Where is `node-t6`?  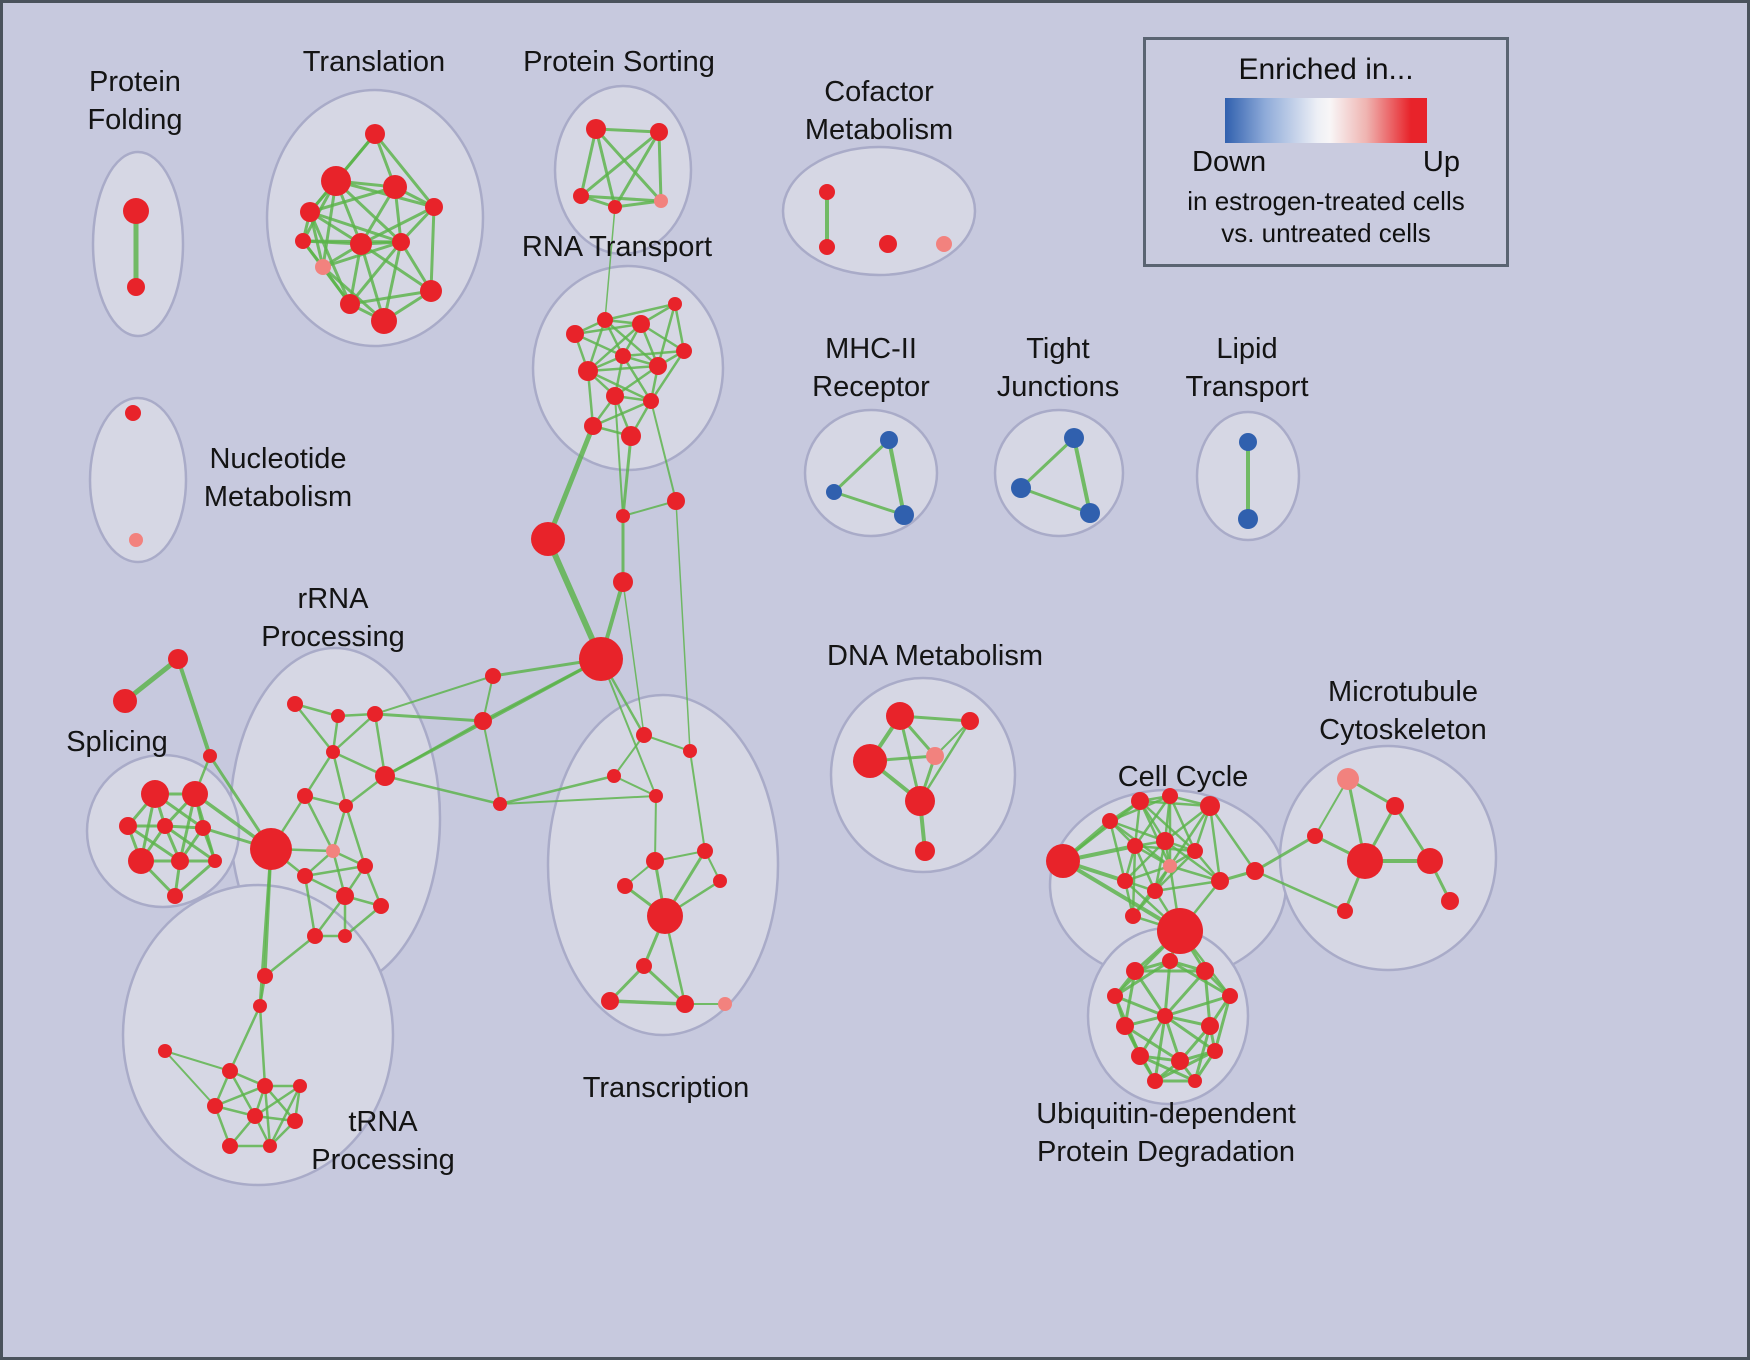 node-t6 is located at coordinates (303, 241).